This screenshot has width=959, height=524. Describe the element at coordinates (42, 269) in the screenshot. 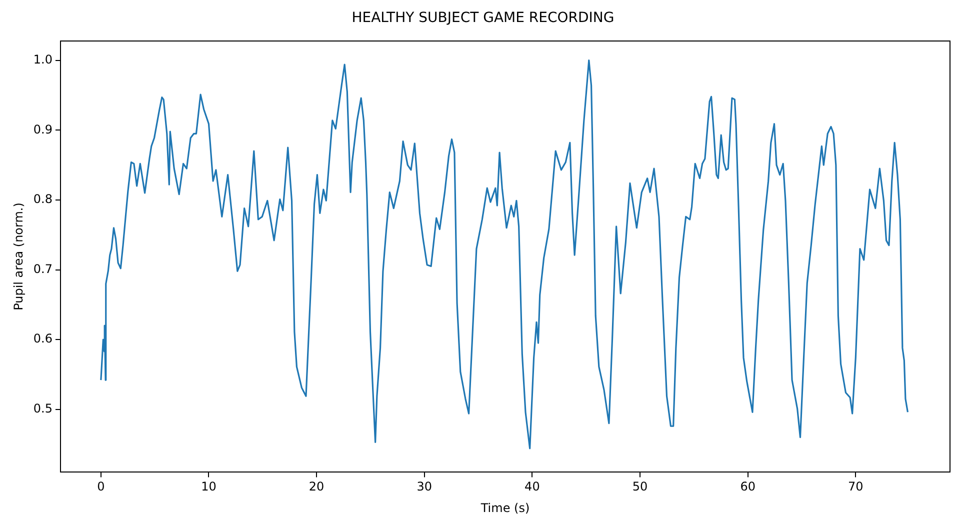

I see `y-tick-label: 0.7` at that location.